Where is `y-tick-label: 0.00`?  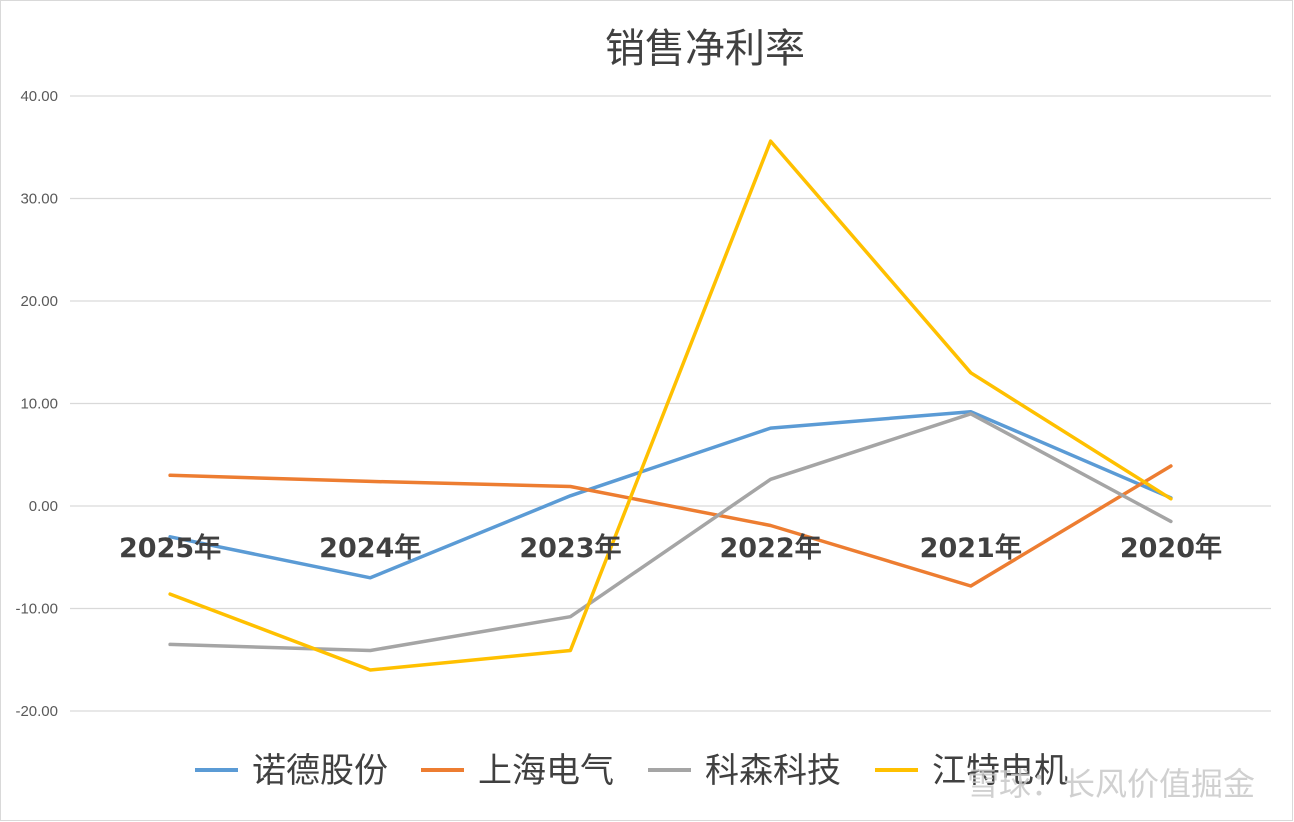
y-tick-label: 0.00 is located at coordinates (43, 506).